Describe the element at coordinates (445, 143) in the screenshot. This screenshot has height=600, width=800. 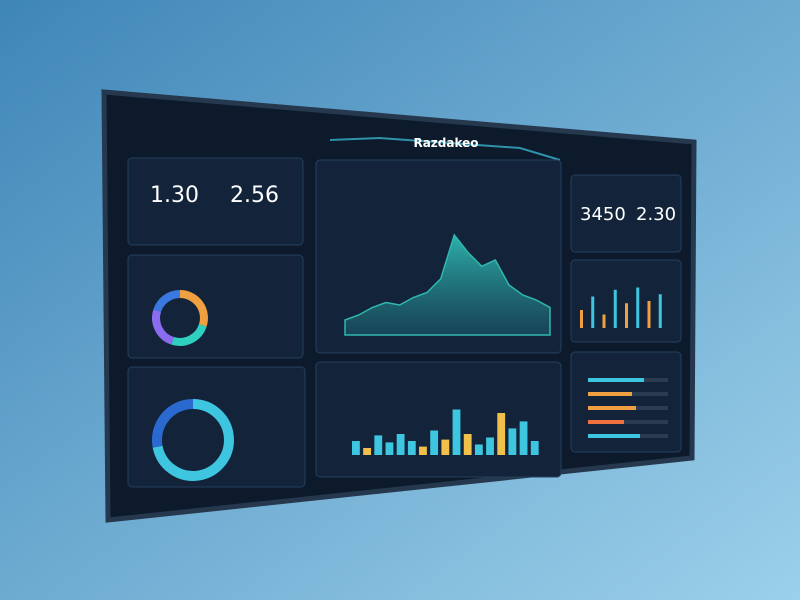
I see `dashboard-title: Razdakeo` at that location.